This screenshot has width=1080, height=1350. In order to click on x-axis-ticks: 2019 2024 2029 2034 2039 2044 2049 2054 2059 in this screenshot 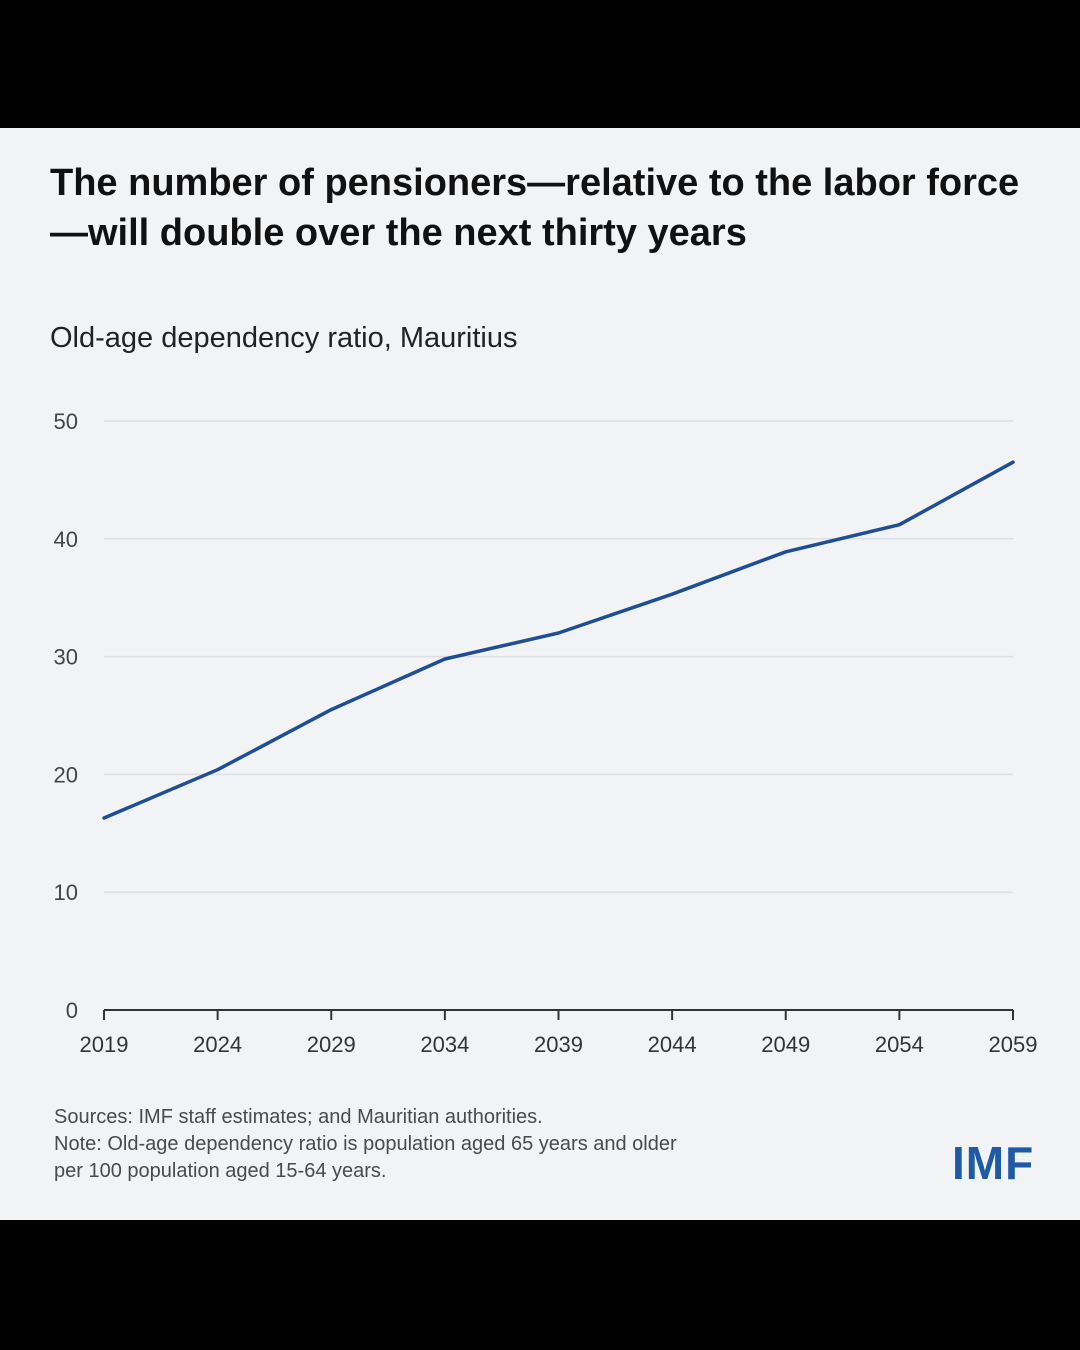, I will do `click(559, 1033)`.